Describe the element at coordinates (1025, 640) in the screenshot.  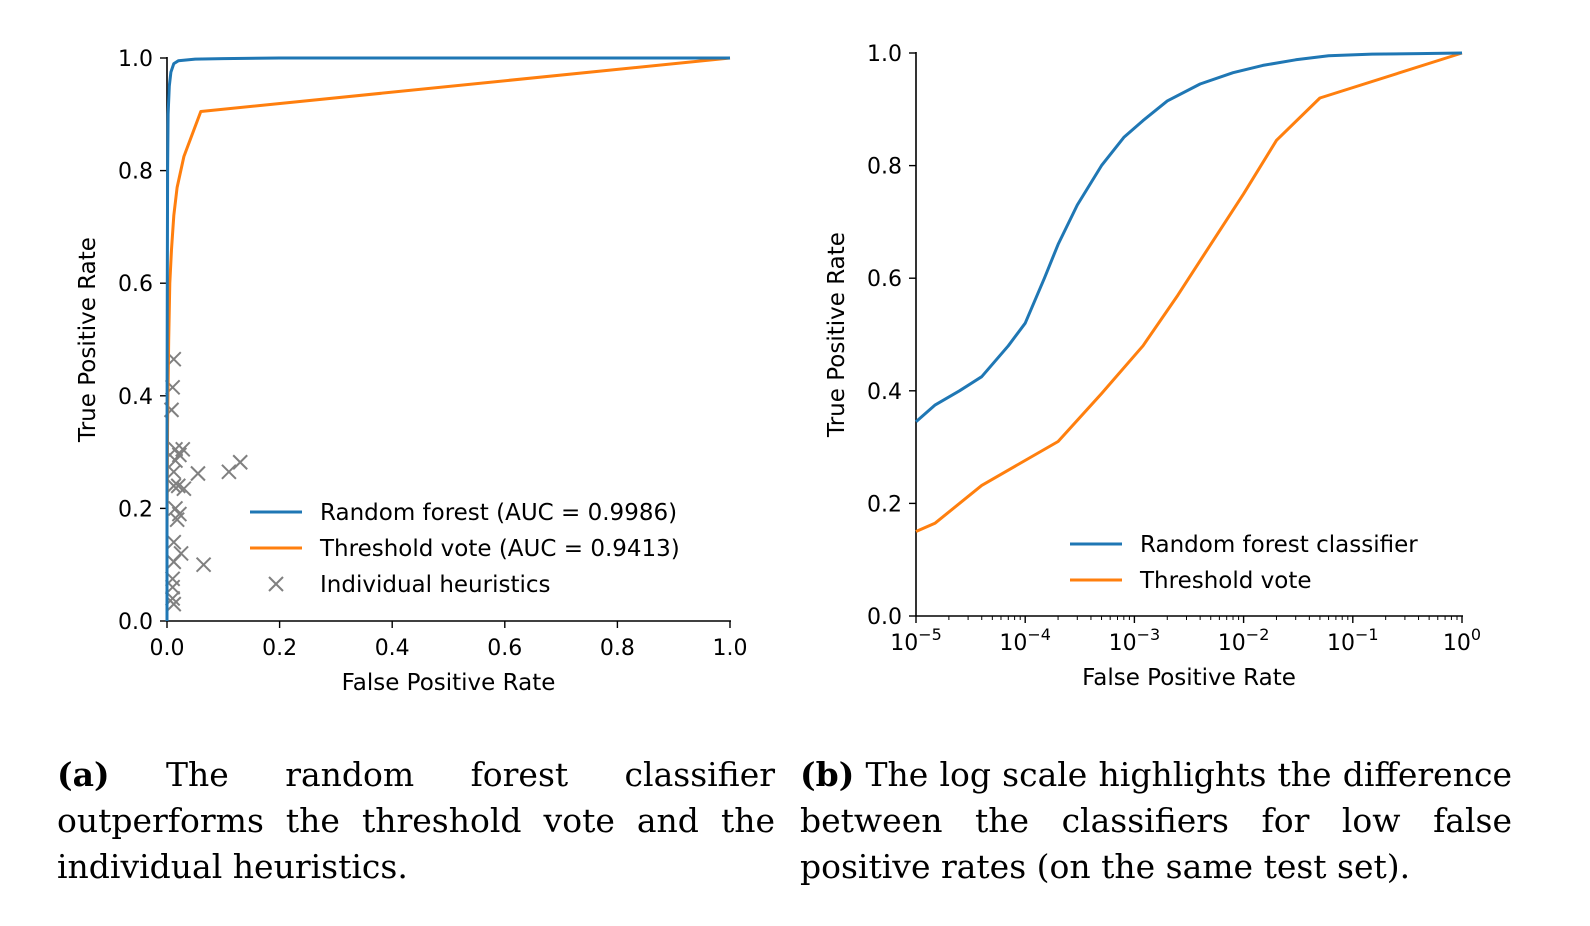
I see `x-tick-label: 10⁻⁴` at that location.